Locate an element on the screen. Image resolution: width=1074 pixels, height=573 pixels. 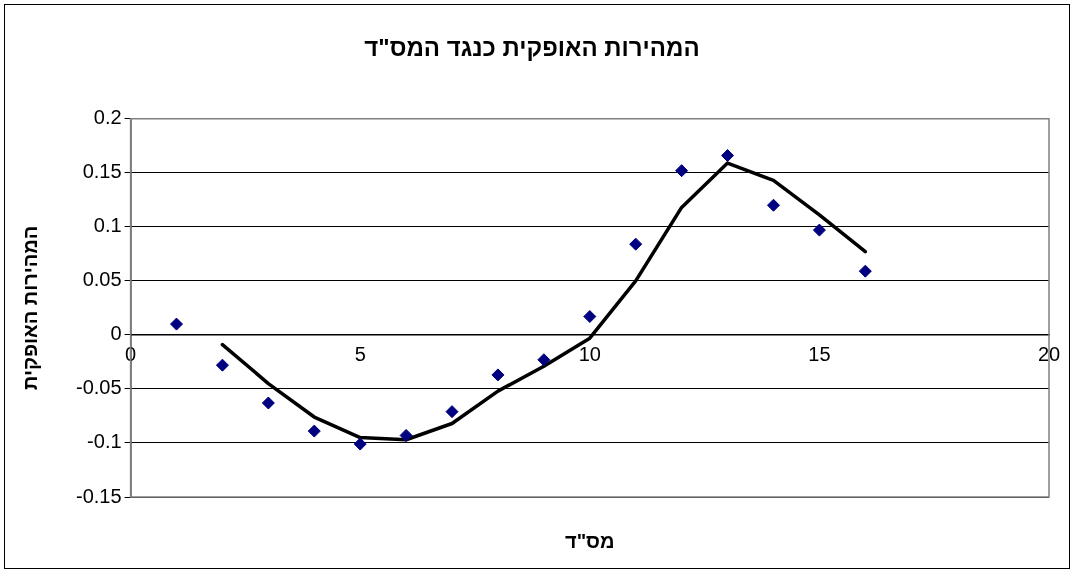
y-tick-label: 0.15 is located at coordinates (102, 171).